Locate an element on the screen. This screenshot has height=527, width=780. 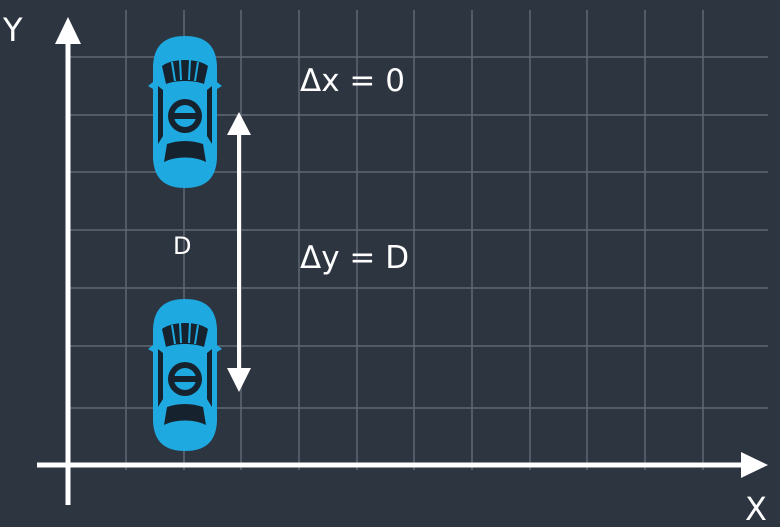
x-axis-label: X is located at coordinates (756, 508).